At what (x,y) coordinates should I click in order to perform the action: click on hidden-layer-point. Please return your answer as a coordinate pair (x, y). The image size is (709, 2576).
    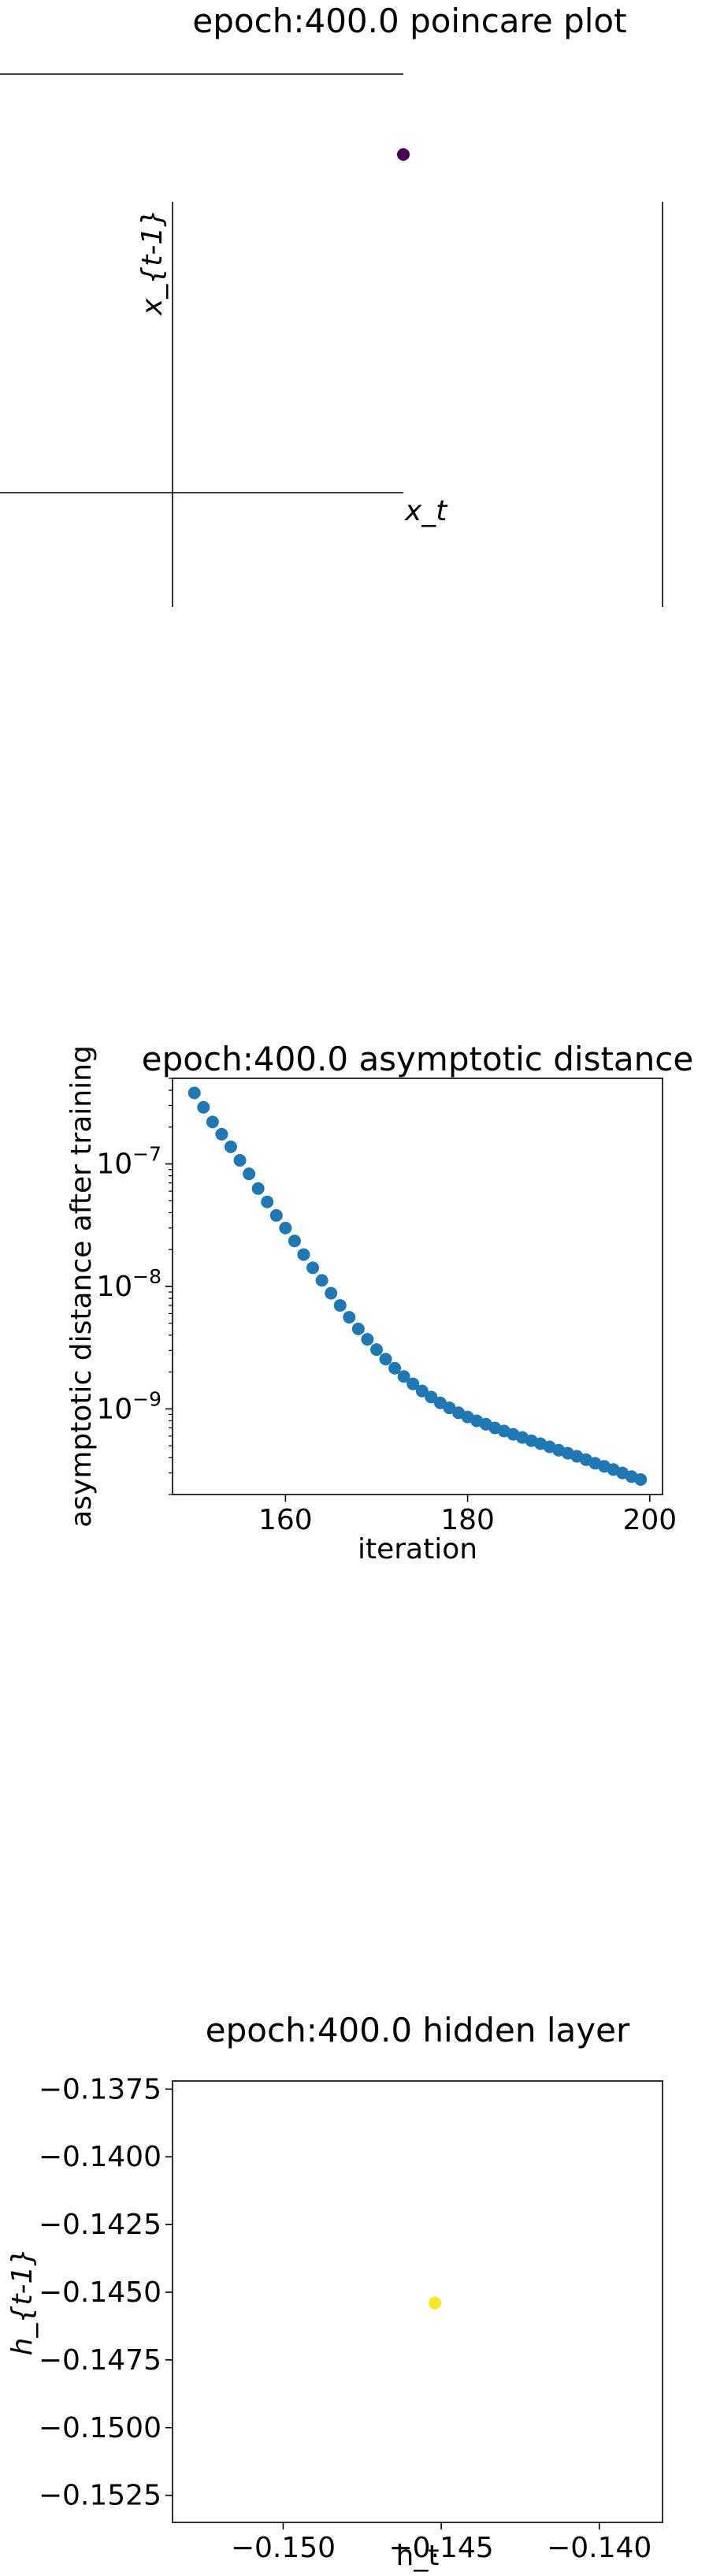
    Looking at the image, I should click on (436, 2303).